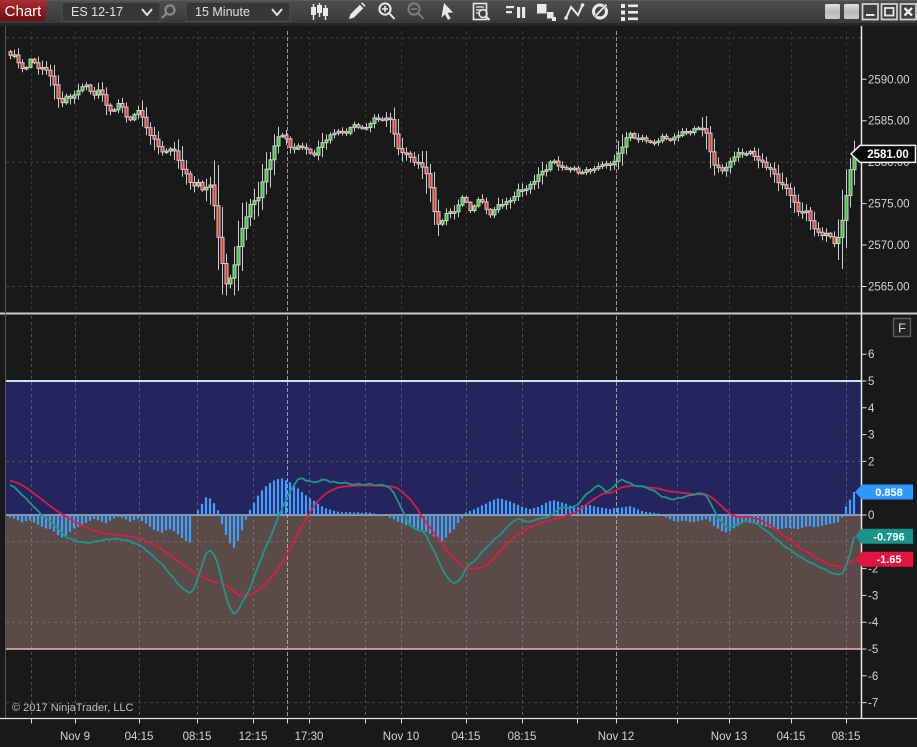 This screenshot has width=917, height=747. I want to click on svg-text: -7, so click(873, 704).